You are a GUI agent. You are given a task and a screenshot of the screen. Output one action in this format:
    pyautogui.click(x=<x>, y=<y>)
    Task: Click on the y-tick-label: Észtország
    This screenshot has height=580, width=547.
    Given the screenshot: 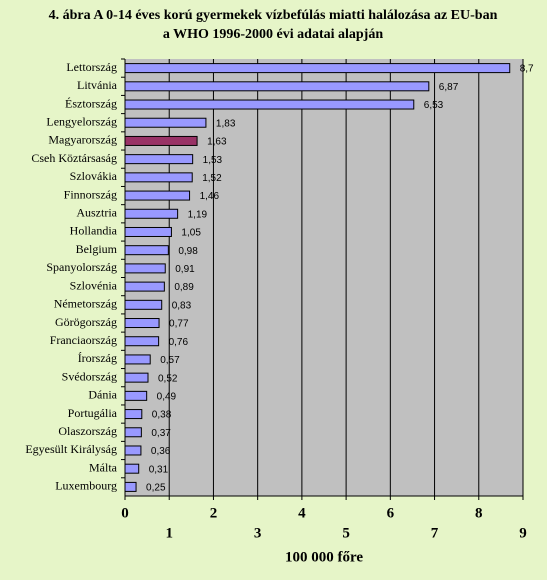 What is the action you would take?
    pyautogui.click(x=91, y=103)
    